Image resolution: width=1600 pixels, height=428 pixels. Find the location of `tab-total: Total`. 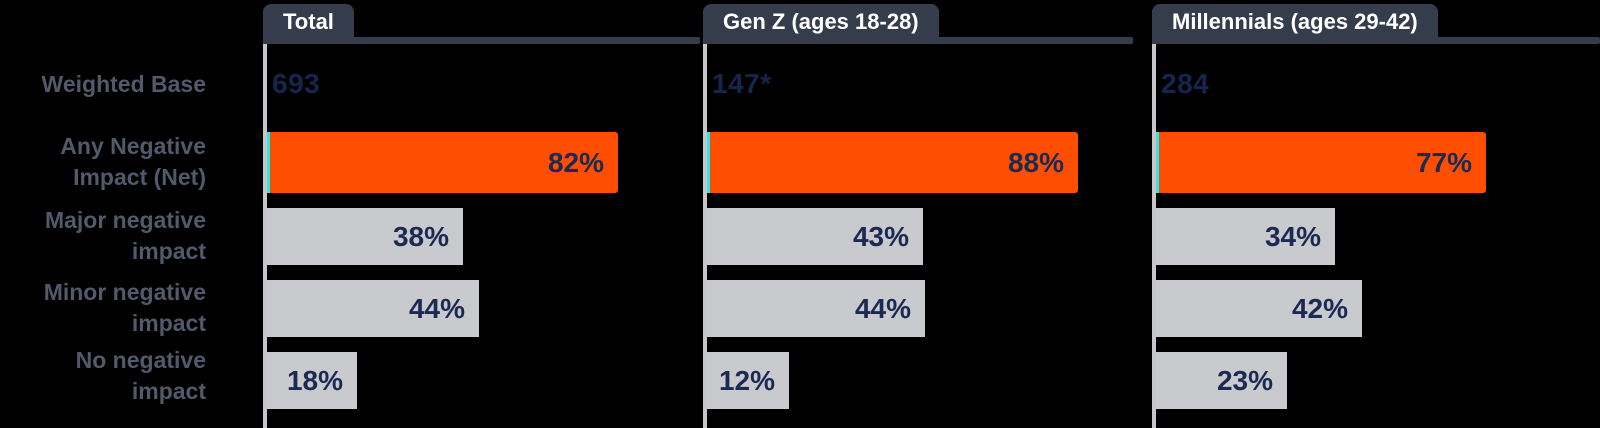

tab-total: Total is located at coordinates (308, 22).